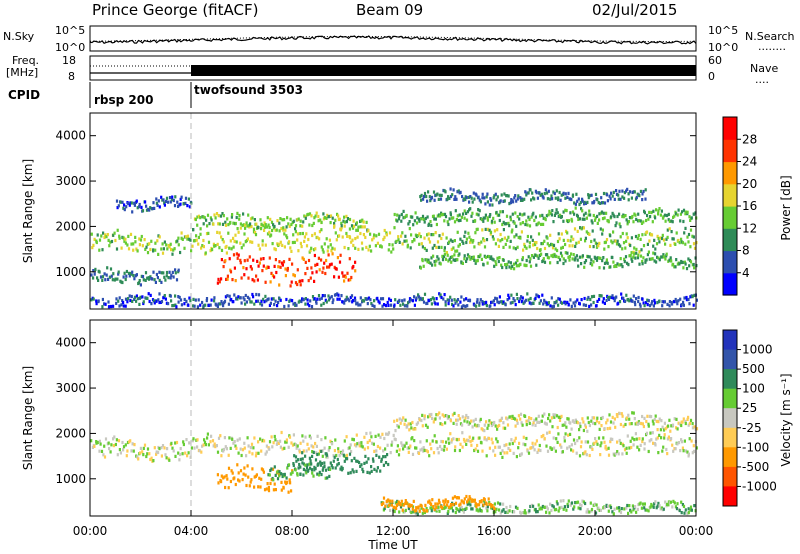  I want to click on freq-label-line1: Freq., so click(25, 60).